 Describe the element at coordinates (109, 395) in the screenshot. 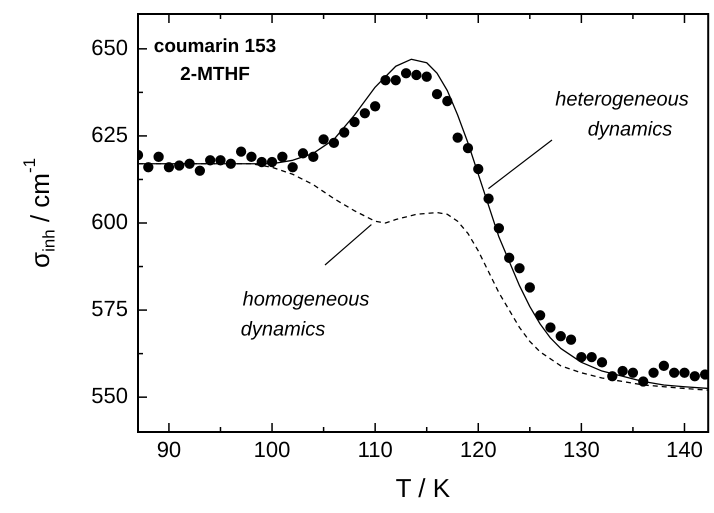

I see `y-tick-label: 550` at that location.